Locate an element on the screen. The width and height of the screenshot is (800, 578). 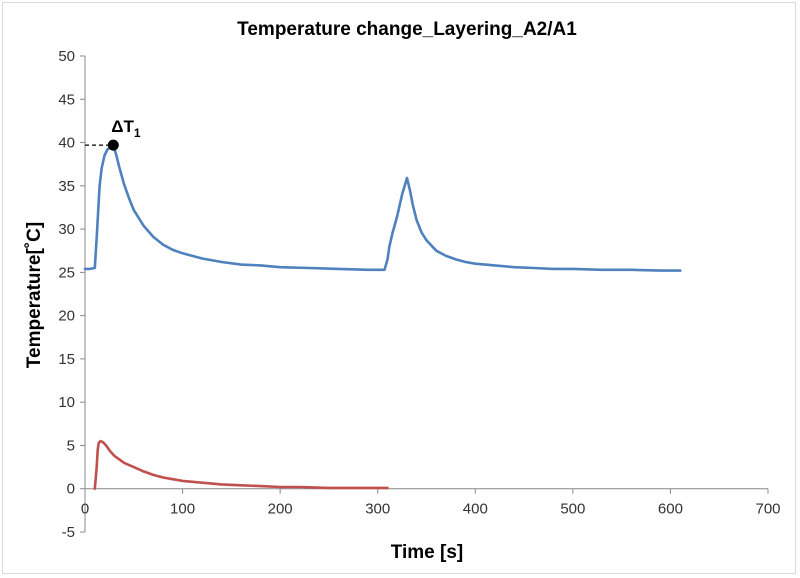
y-tick-label: -5 is located at coordinates (68, 532).